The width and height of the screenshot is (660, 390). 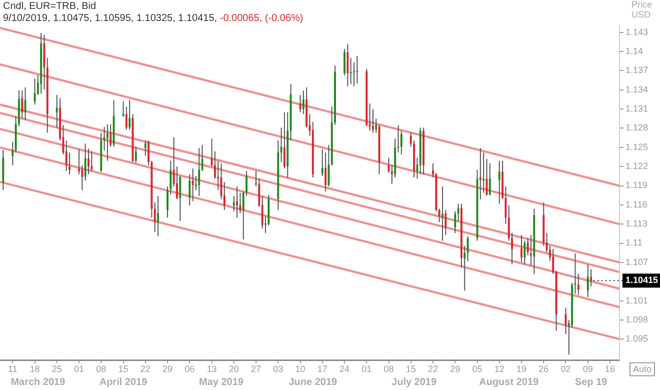 I want to click on y-tick-label: 1.098, so click(x=636, y=319).